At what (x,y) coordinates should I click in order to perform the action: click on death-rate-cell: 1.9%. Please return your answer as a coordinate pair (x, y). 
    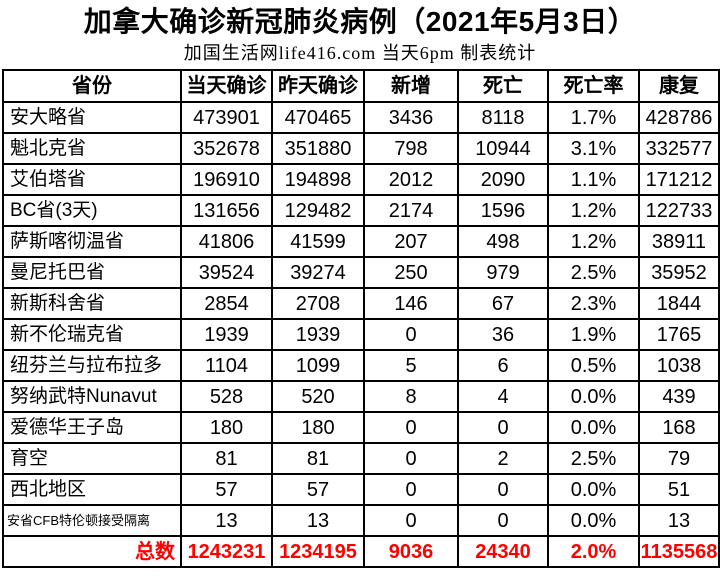
    Looking at the image, I should click on (593, 334).